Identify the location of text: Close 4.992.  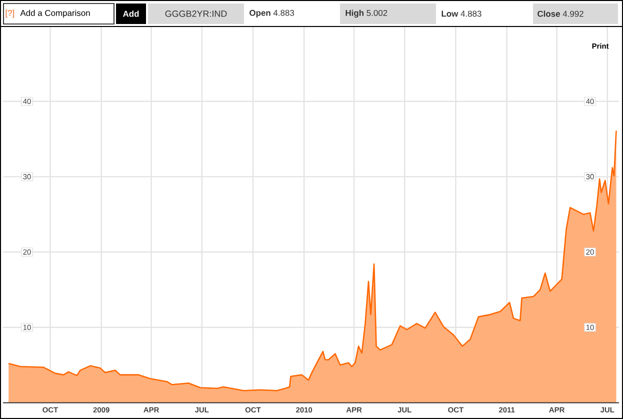
(561, 13).